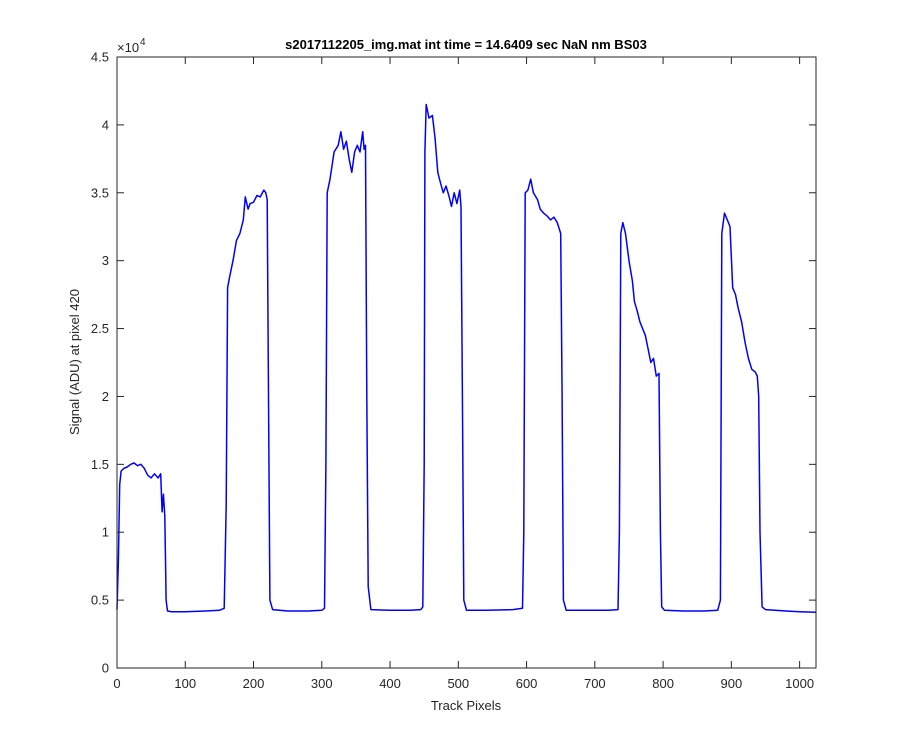  What do you see at coordinates (128, 47) in the screenshot?
I see `y-exponent-base: ×10` at bounding box center [128, 47].